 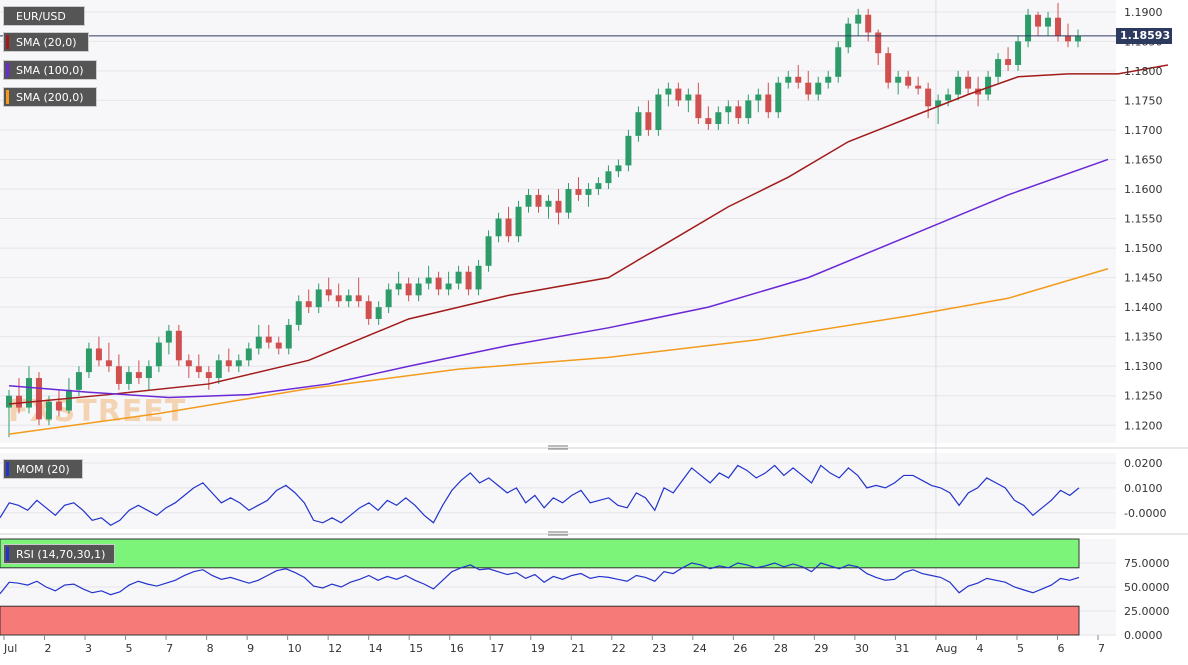 What do you see at coordinates (902, 648) in the screenshot?
I see `x-tick-label: 31` at bounding box center [902, 648].